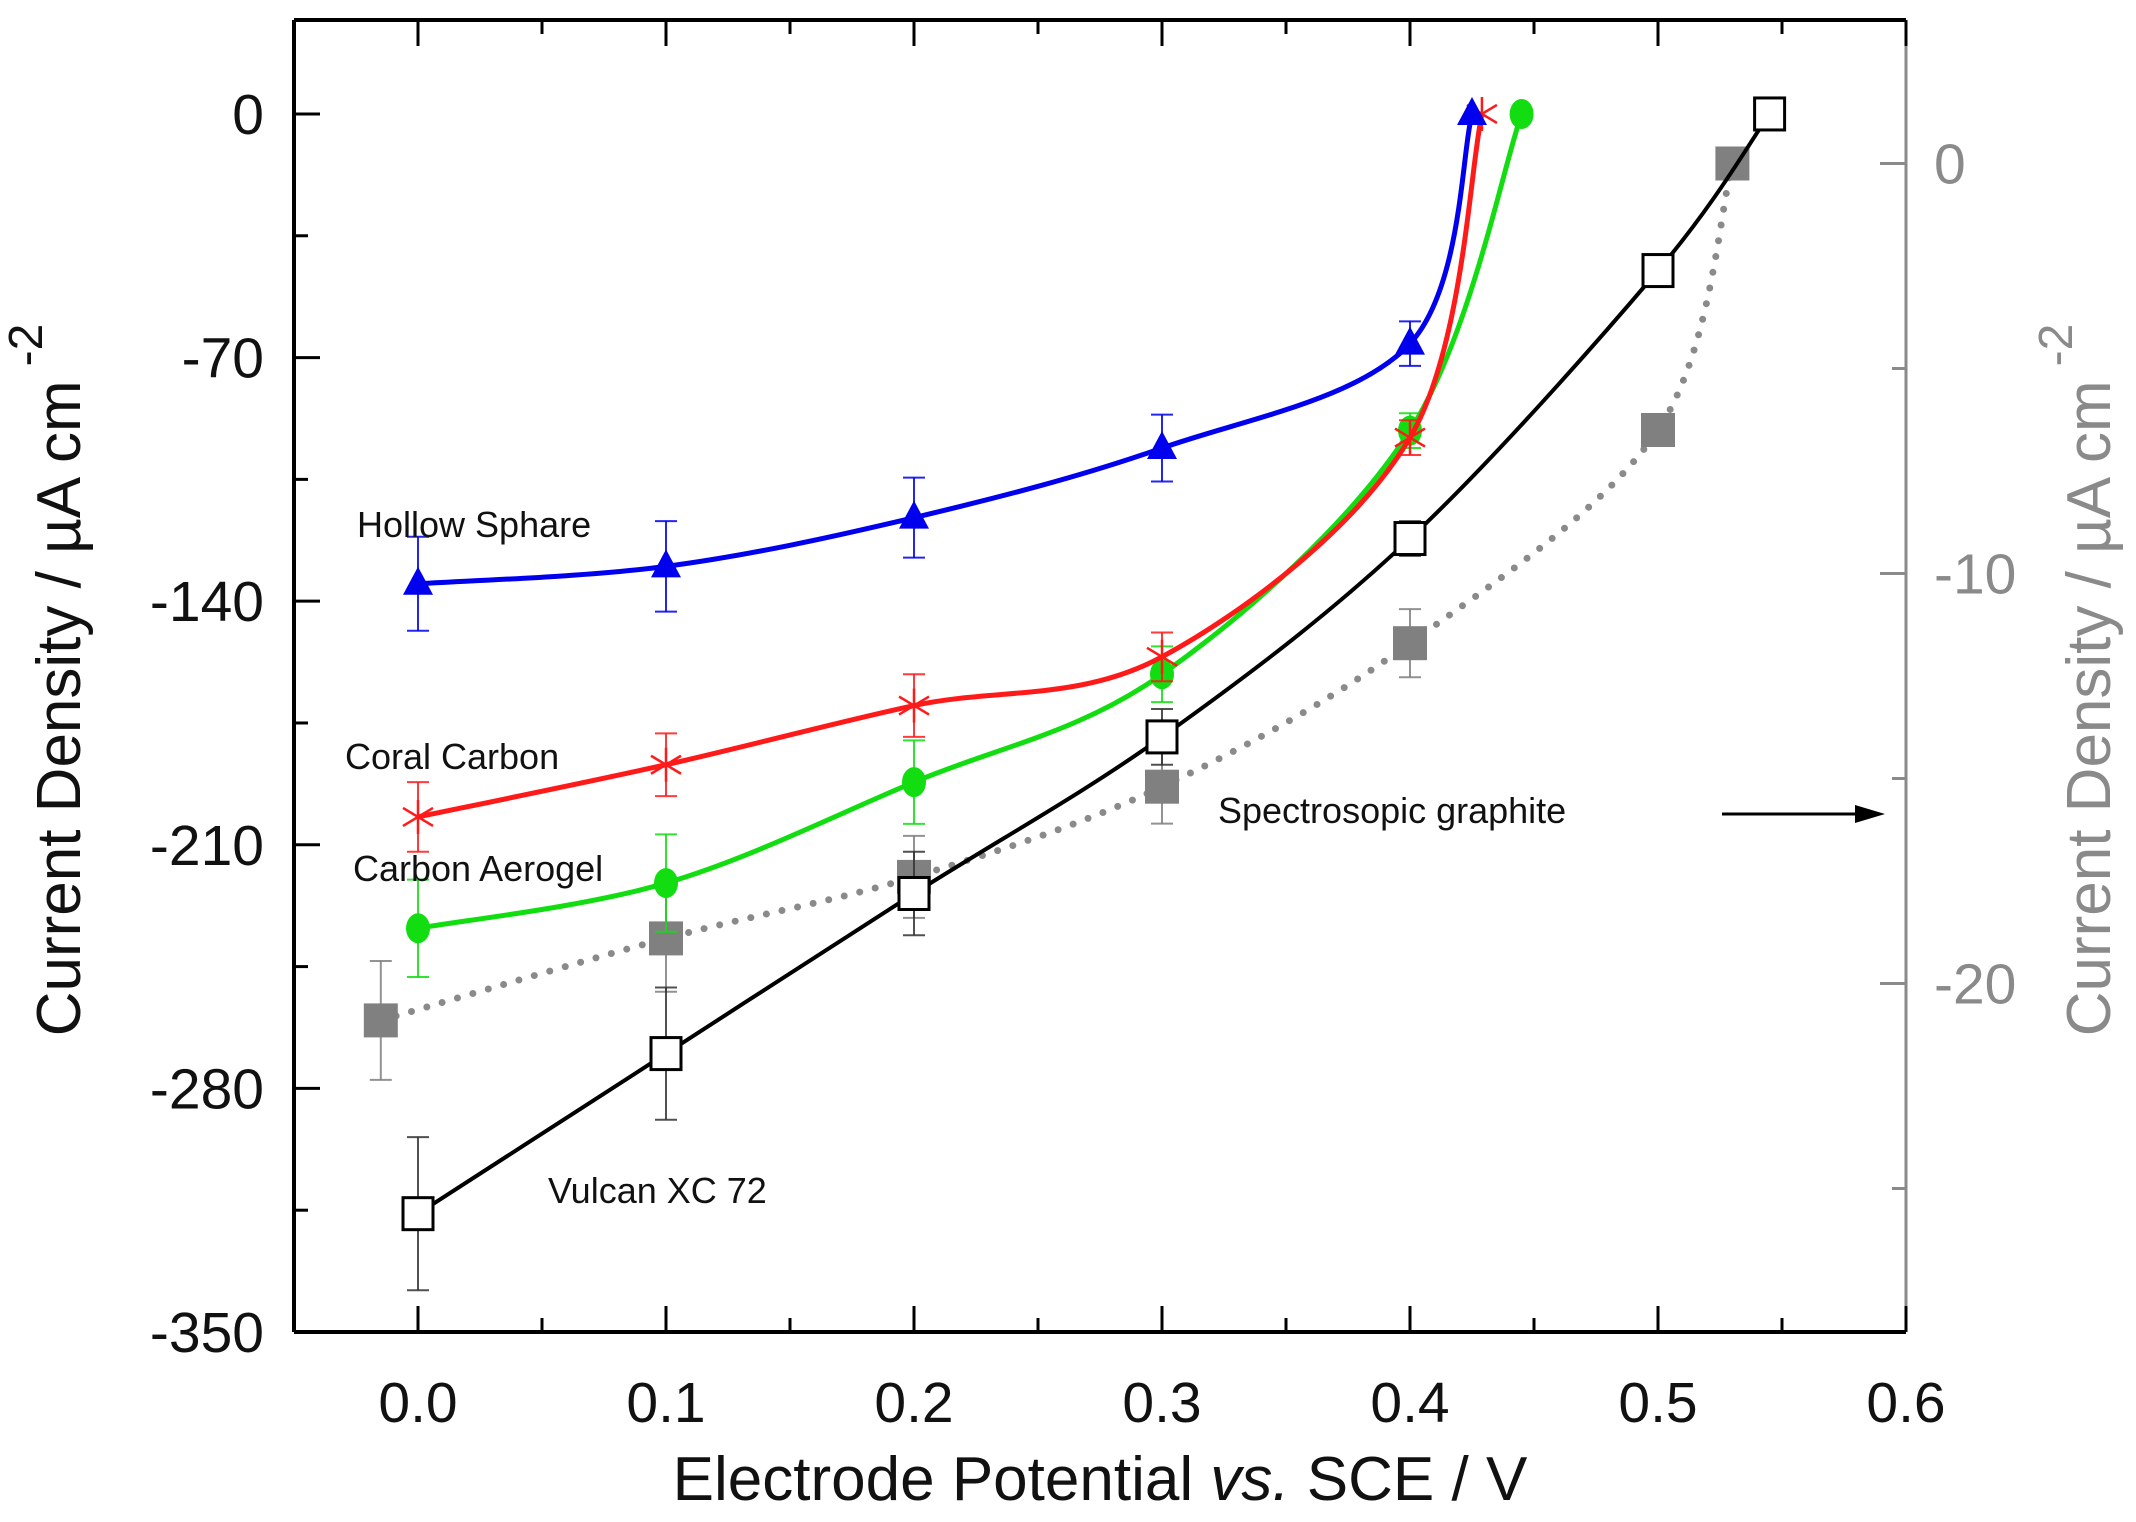 This screenshot has height=1522, width=2136. I want to click on y-tick-label: -280, so click(207, 1089).